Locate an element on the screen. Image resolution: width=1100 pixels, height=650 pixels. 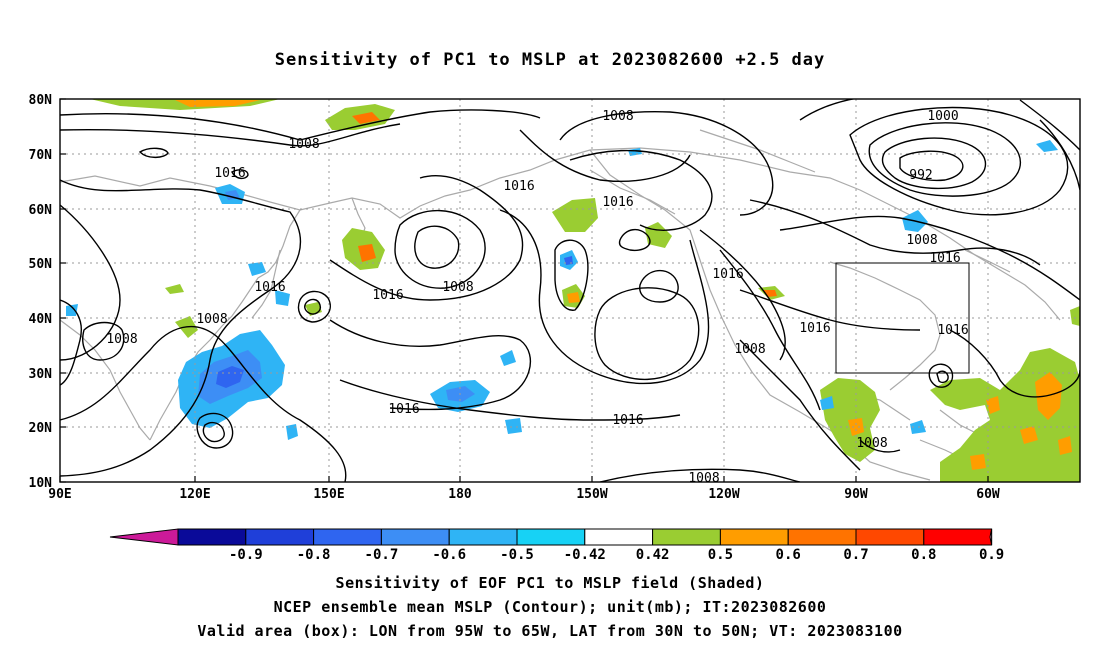
lon-tick-label: 90E is located at coordinates (59, 494).